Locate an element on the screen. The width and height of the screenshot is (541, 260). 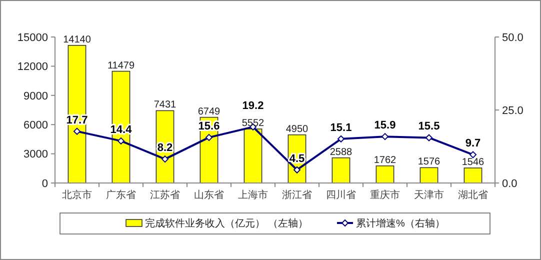
y2-tick-label: 0.0 is located at coordinates (510, 184).